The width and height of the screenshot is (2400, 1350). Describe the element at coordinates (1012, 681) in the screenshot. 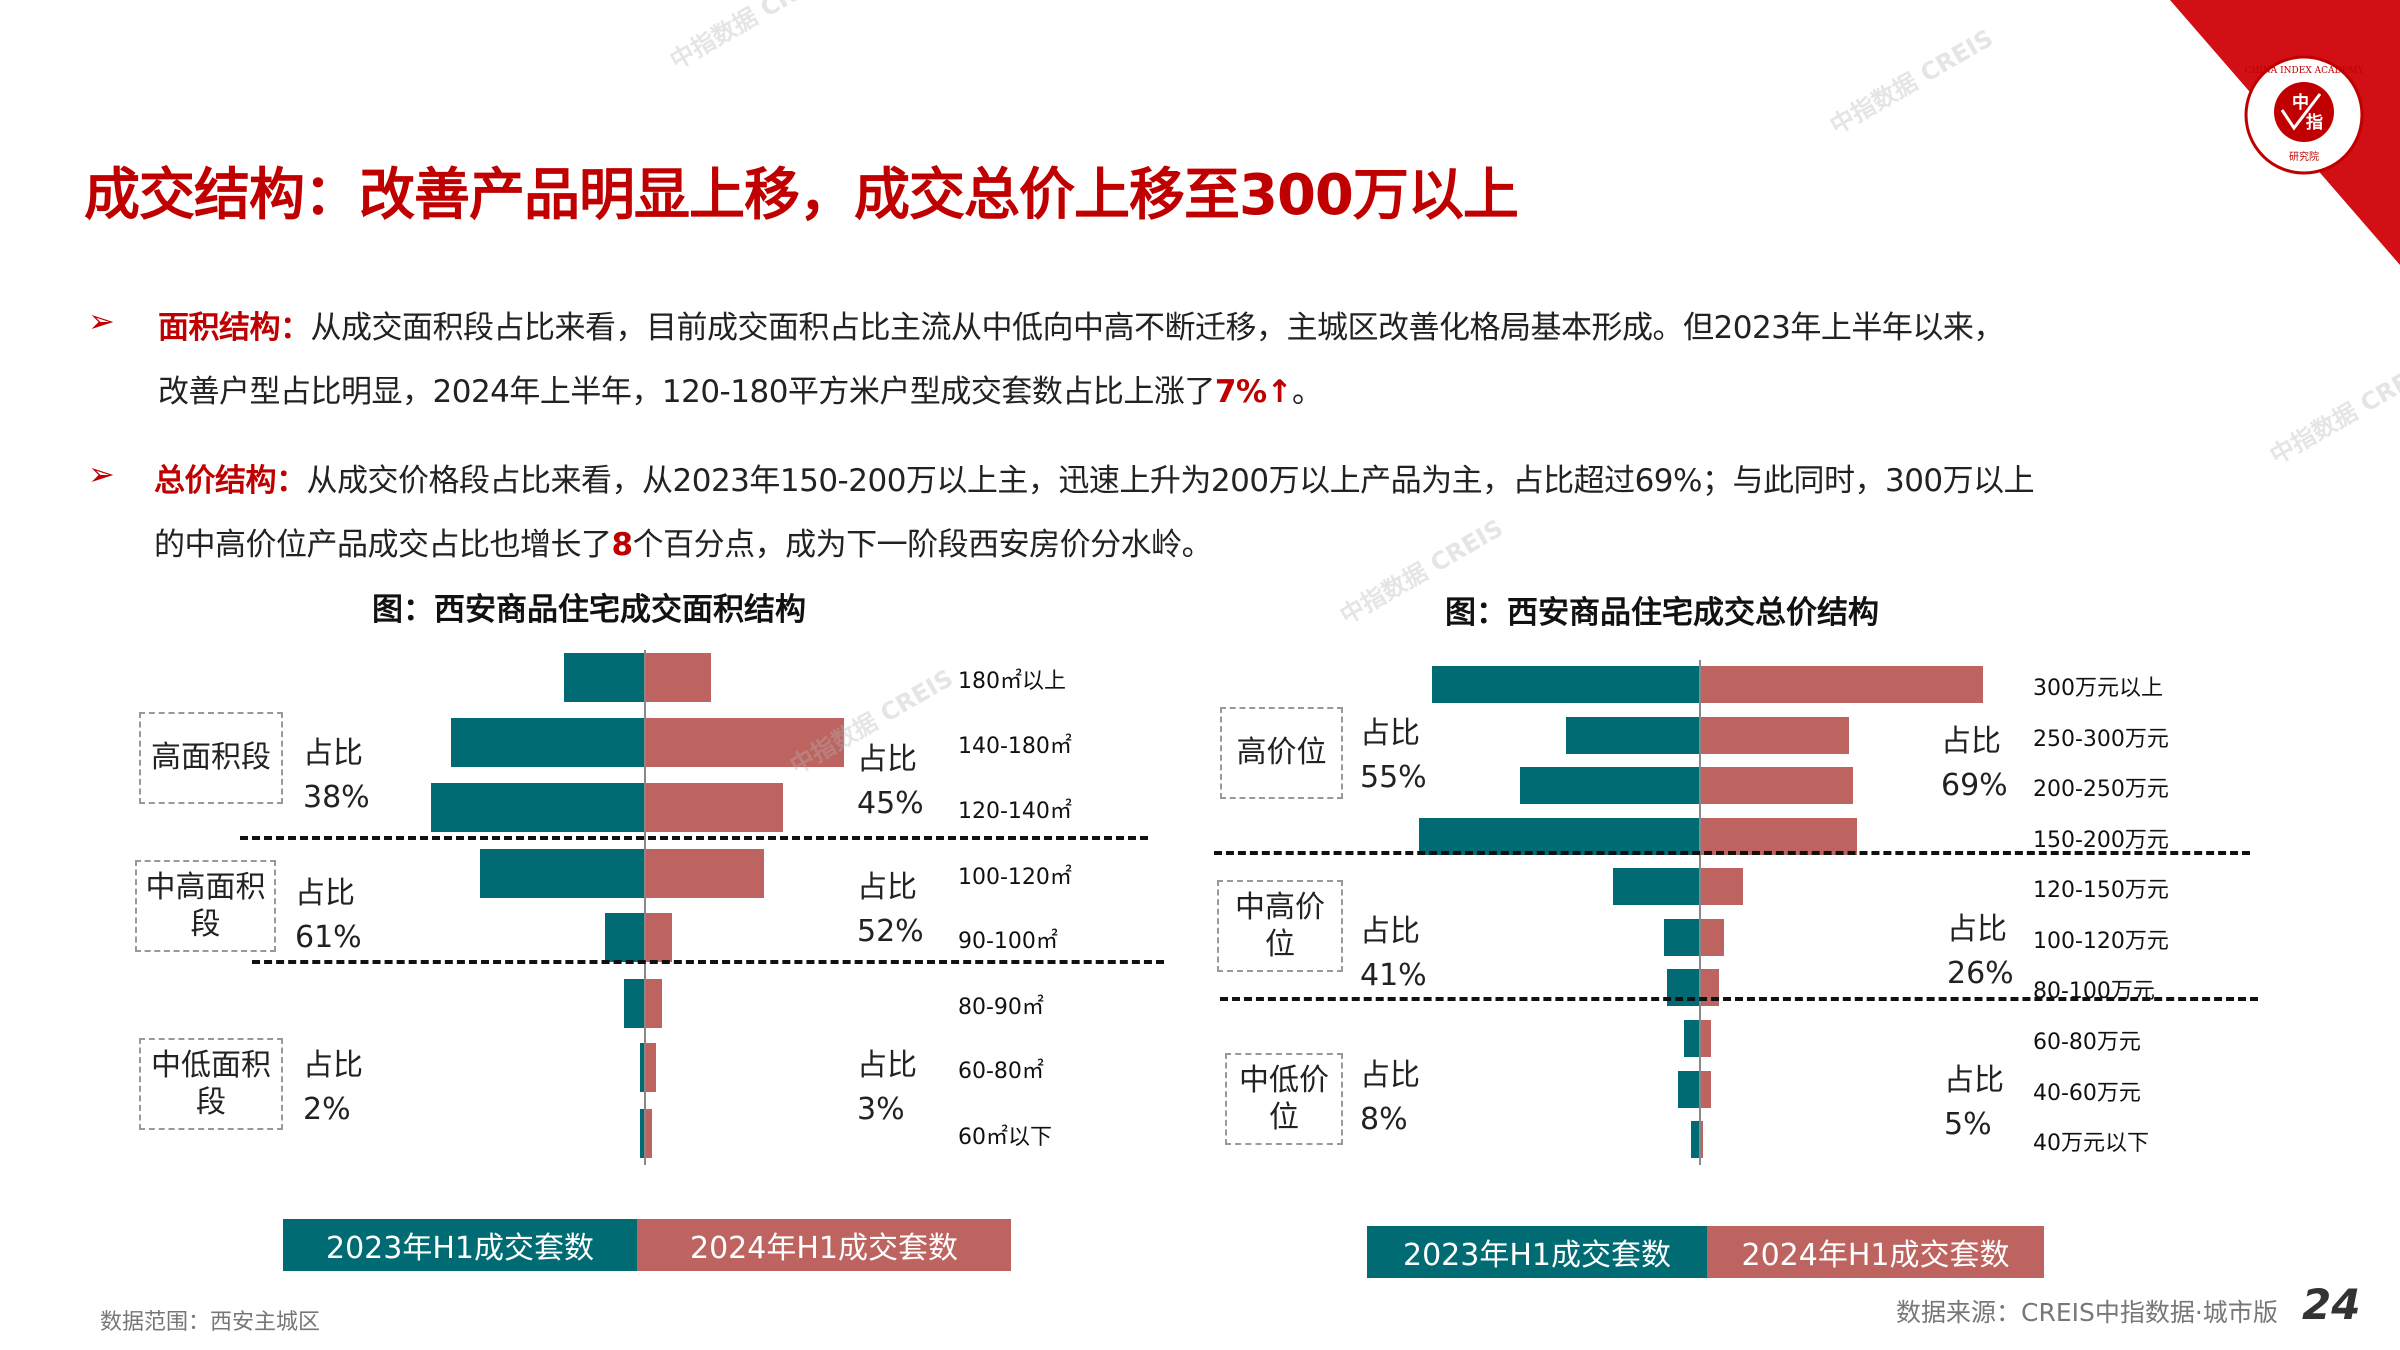

I see `category-label: 180㎡以上` at that location.